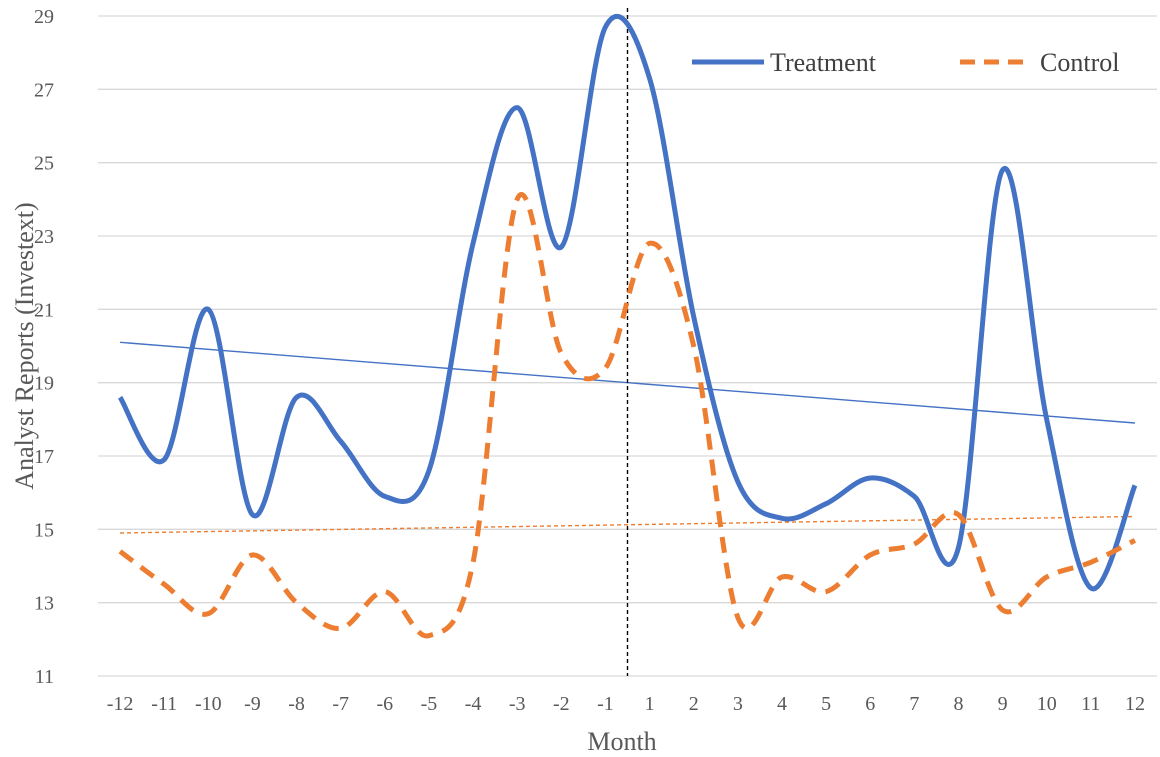 The width and height of the screenshot is (1160, 757). What do you see at coordinates (208, 704) in the screenshot?
I see `x-tick-label: -10` at bounding box center [208, 704].